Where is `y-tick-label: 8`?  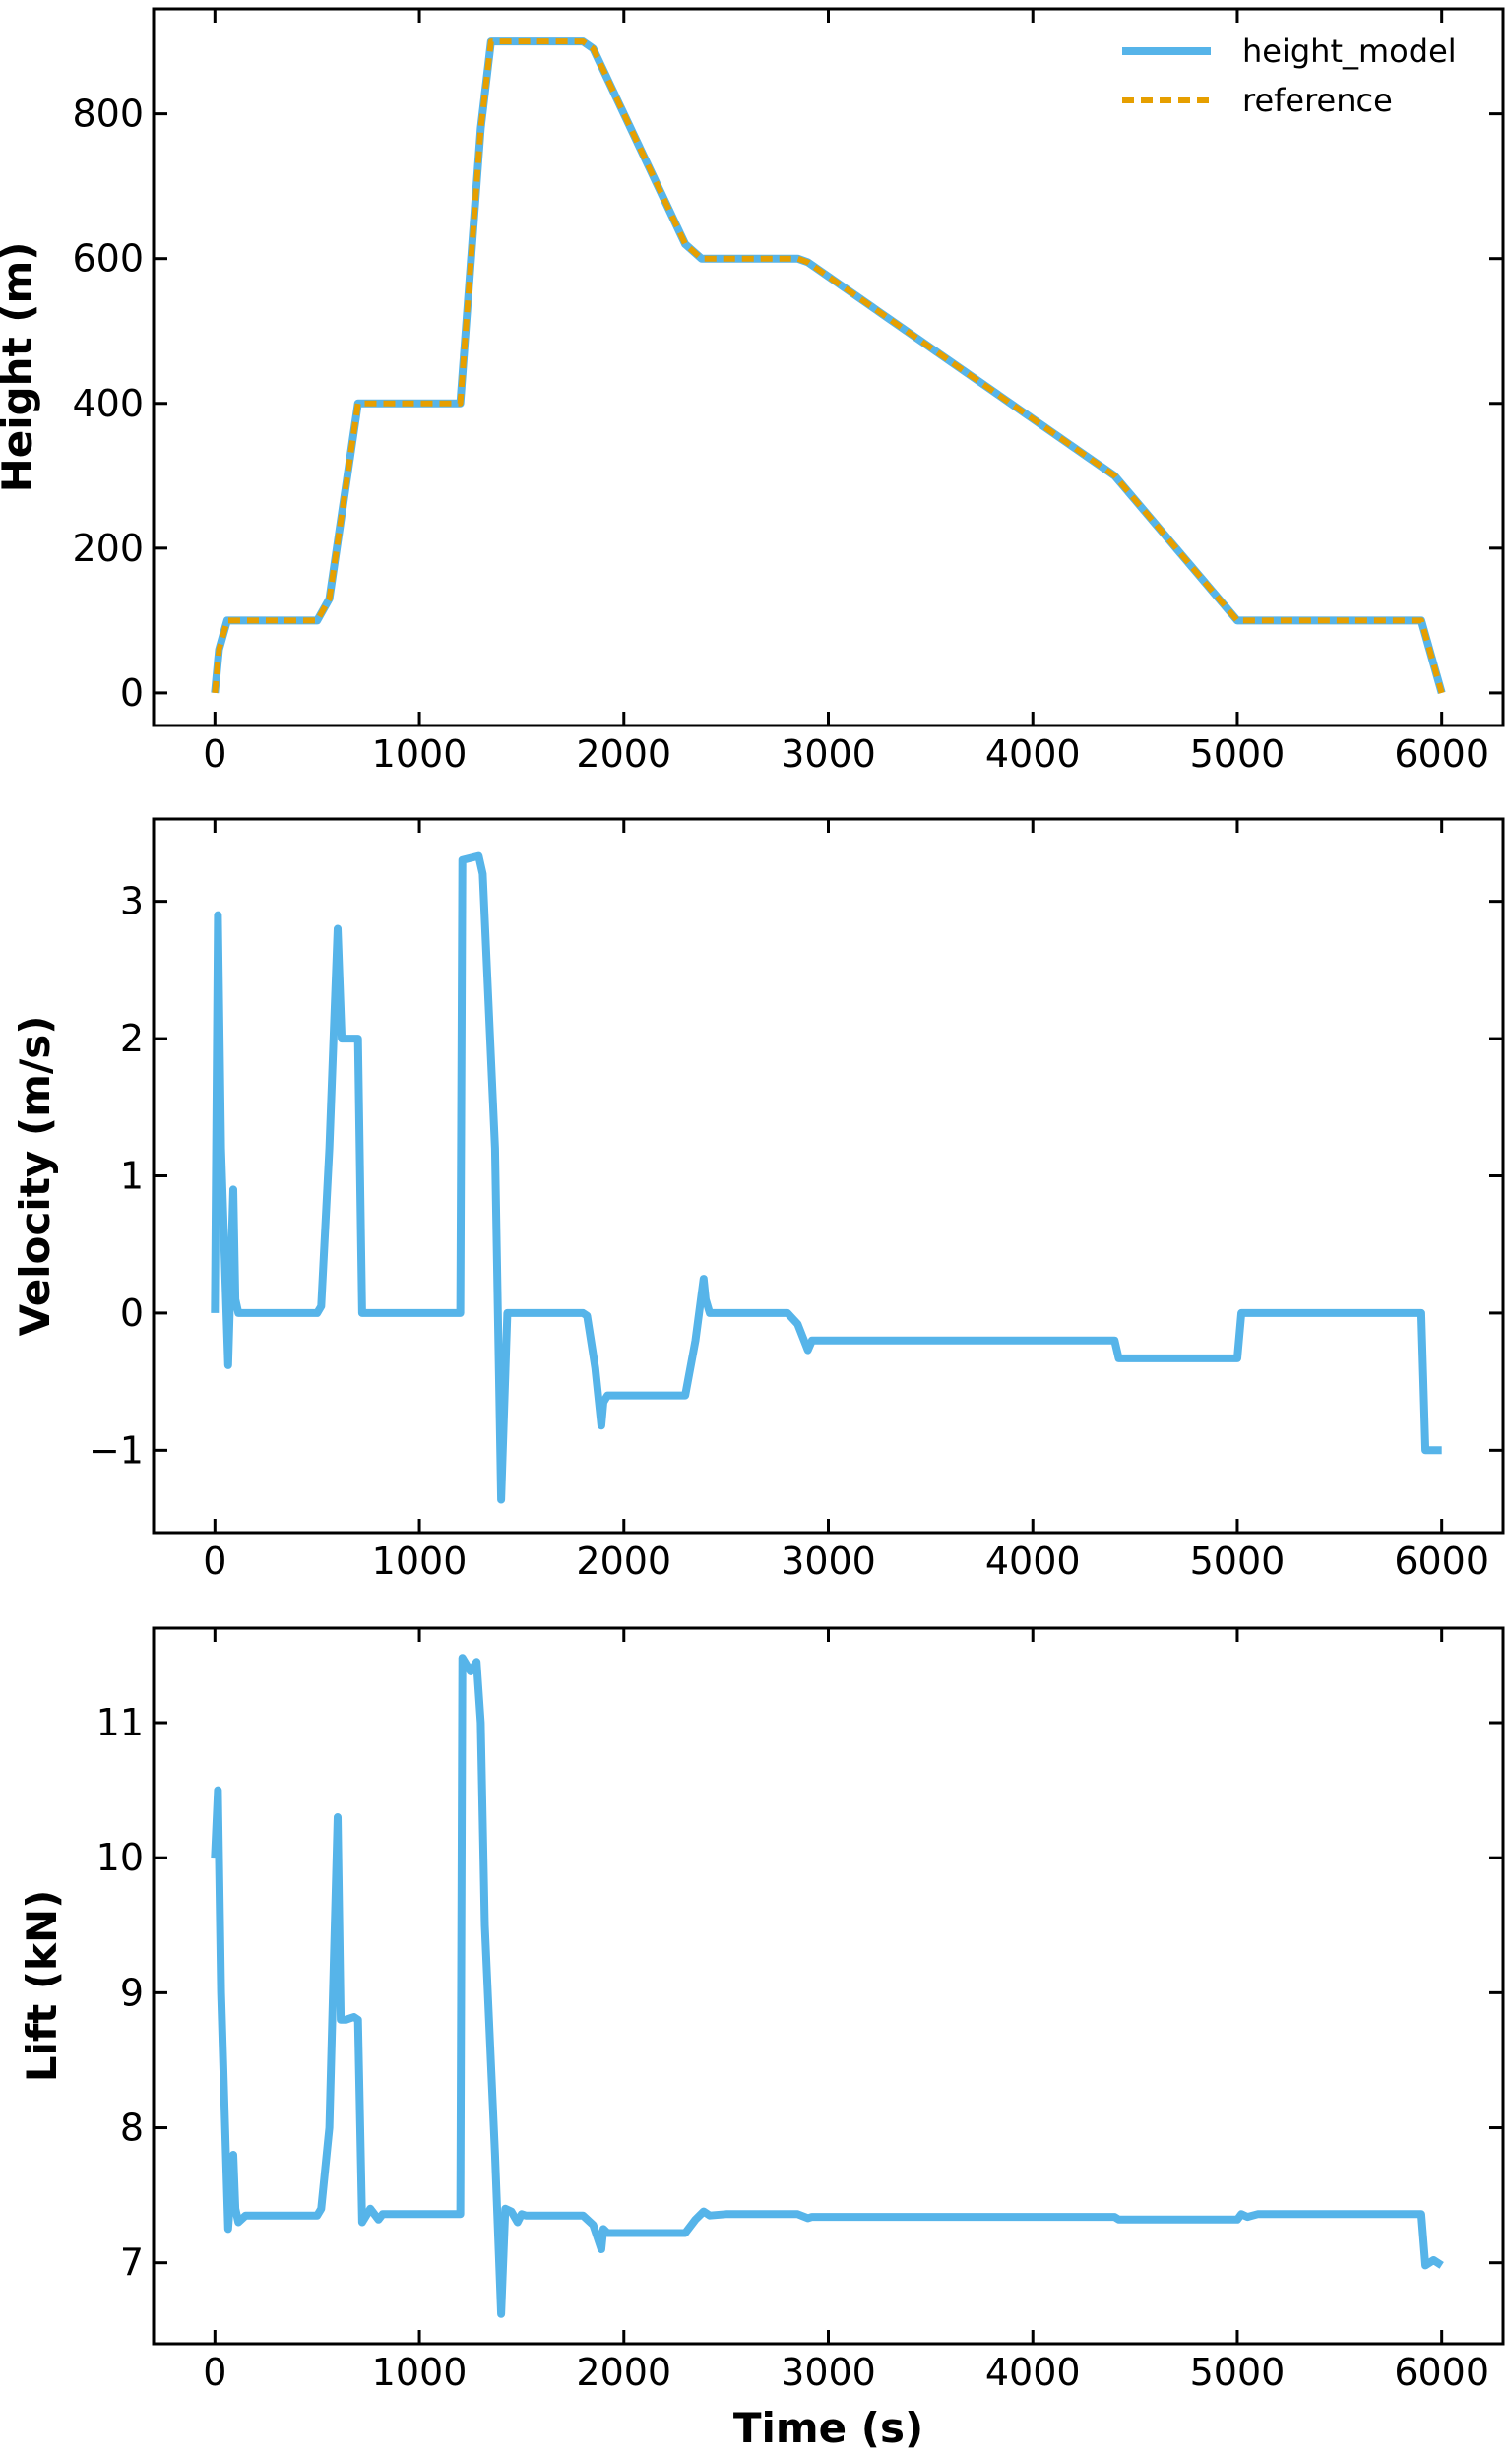 y-tick-label: 8 is located at coordinates (132, 2128).